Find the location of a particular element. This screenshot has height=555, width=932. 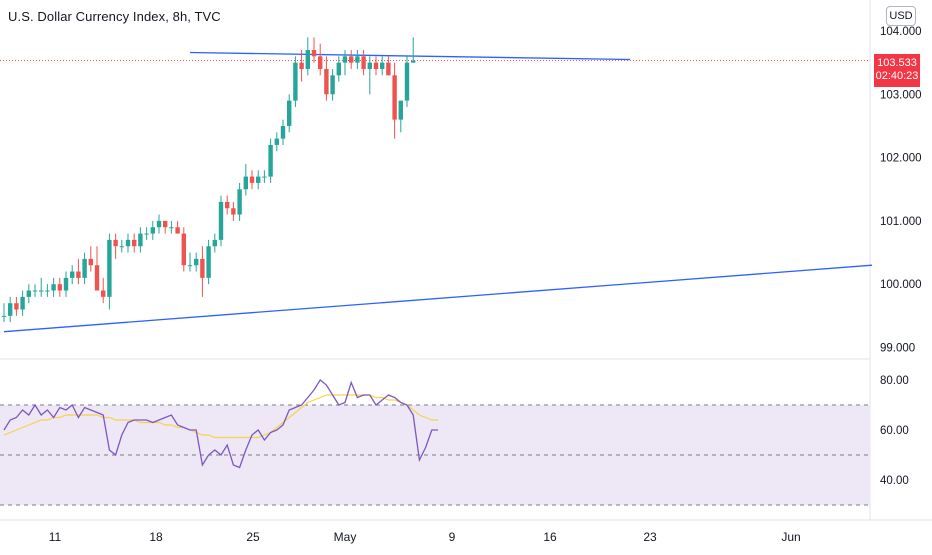

last-price-value: 103.533 is located at coordinates (897, 63).